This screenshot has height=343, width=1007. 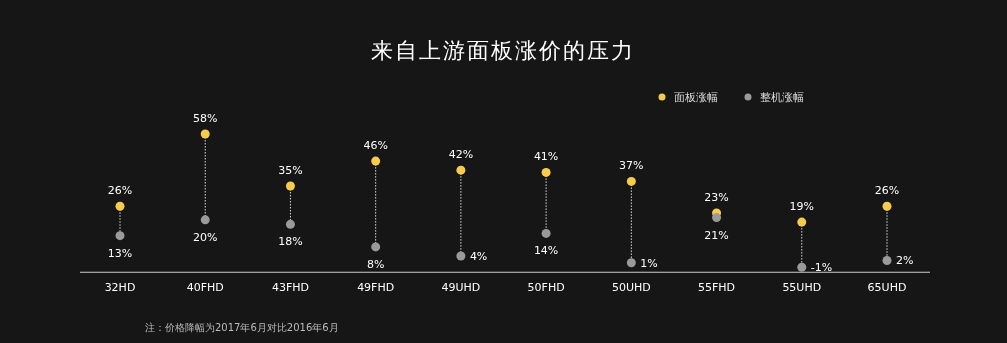 I want to click on data-label: 41%, so click(x=546, y=157).